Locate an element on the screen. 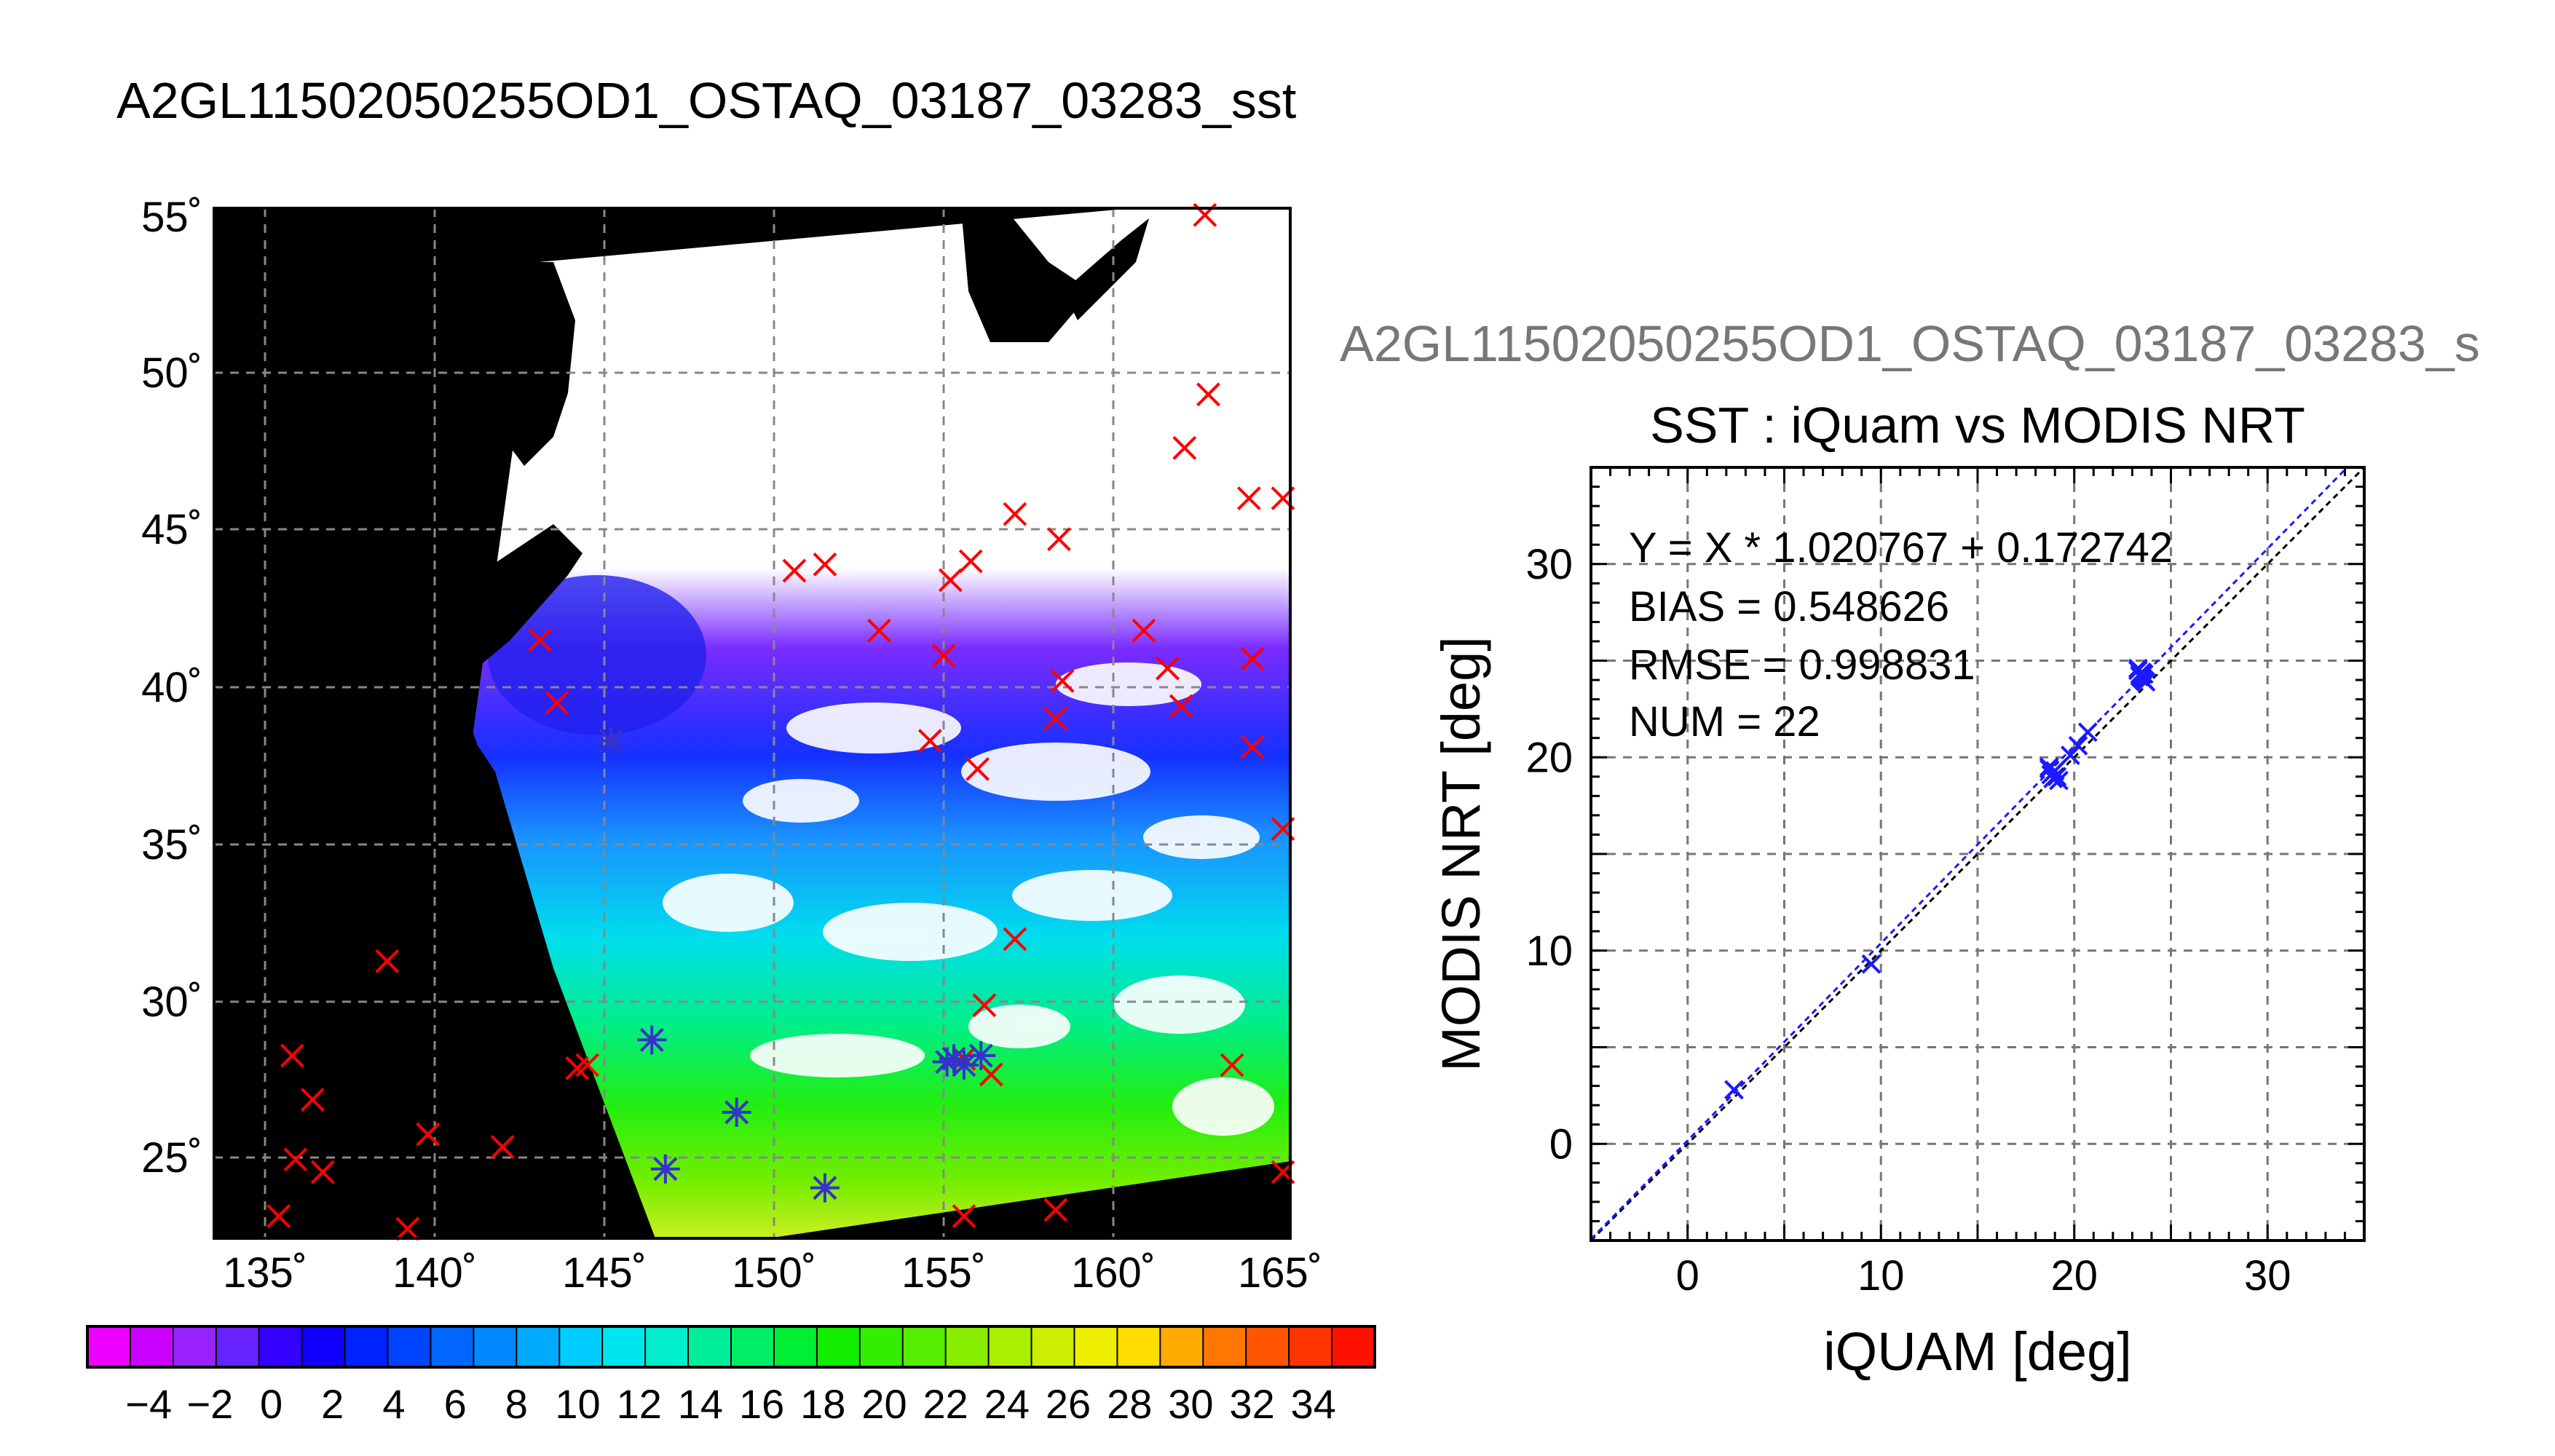  lat-tick-label: 40˚ is located at coordinates (171, 687).